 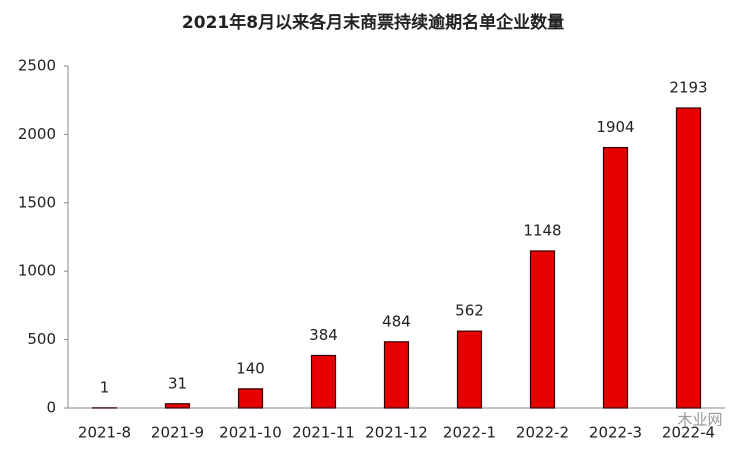 What do you see at coordinates (37, 202) in the screenshot?
I see `y-tick-label: 1500` at bounding box center [37, 202].